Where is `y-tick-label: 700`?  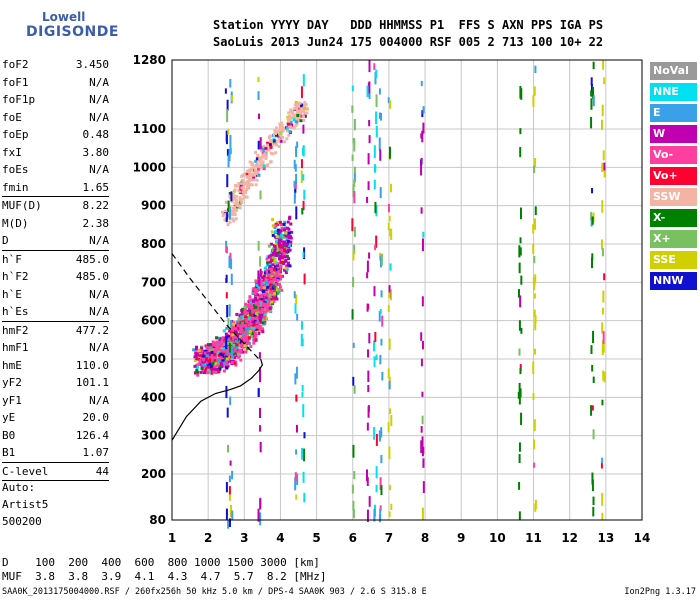
y-tick-label: 700 is located at coordinates (153, 282).